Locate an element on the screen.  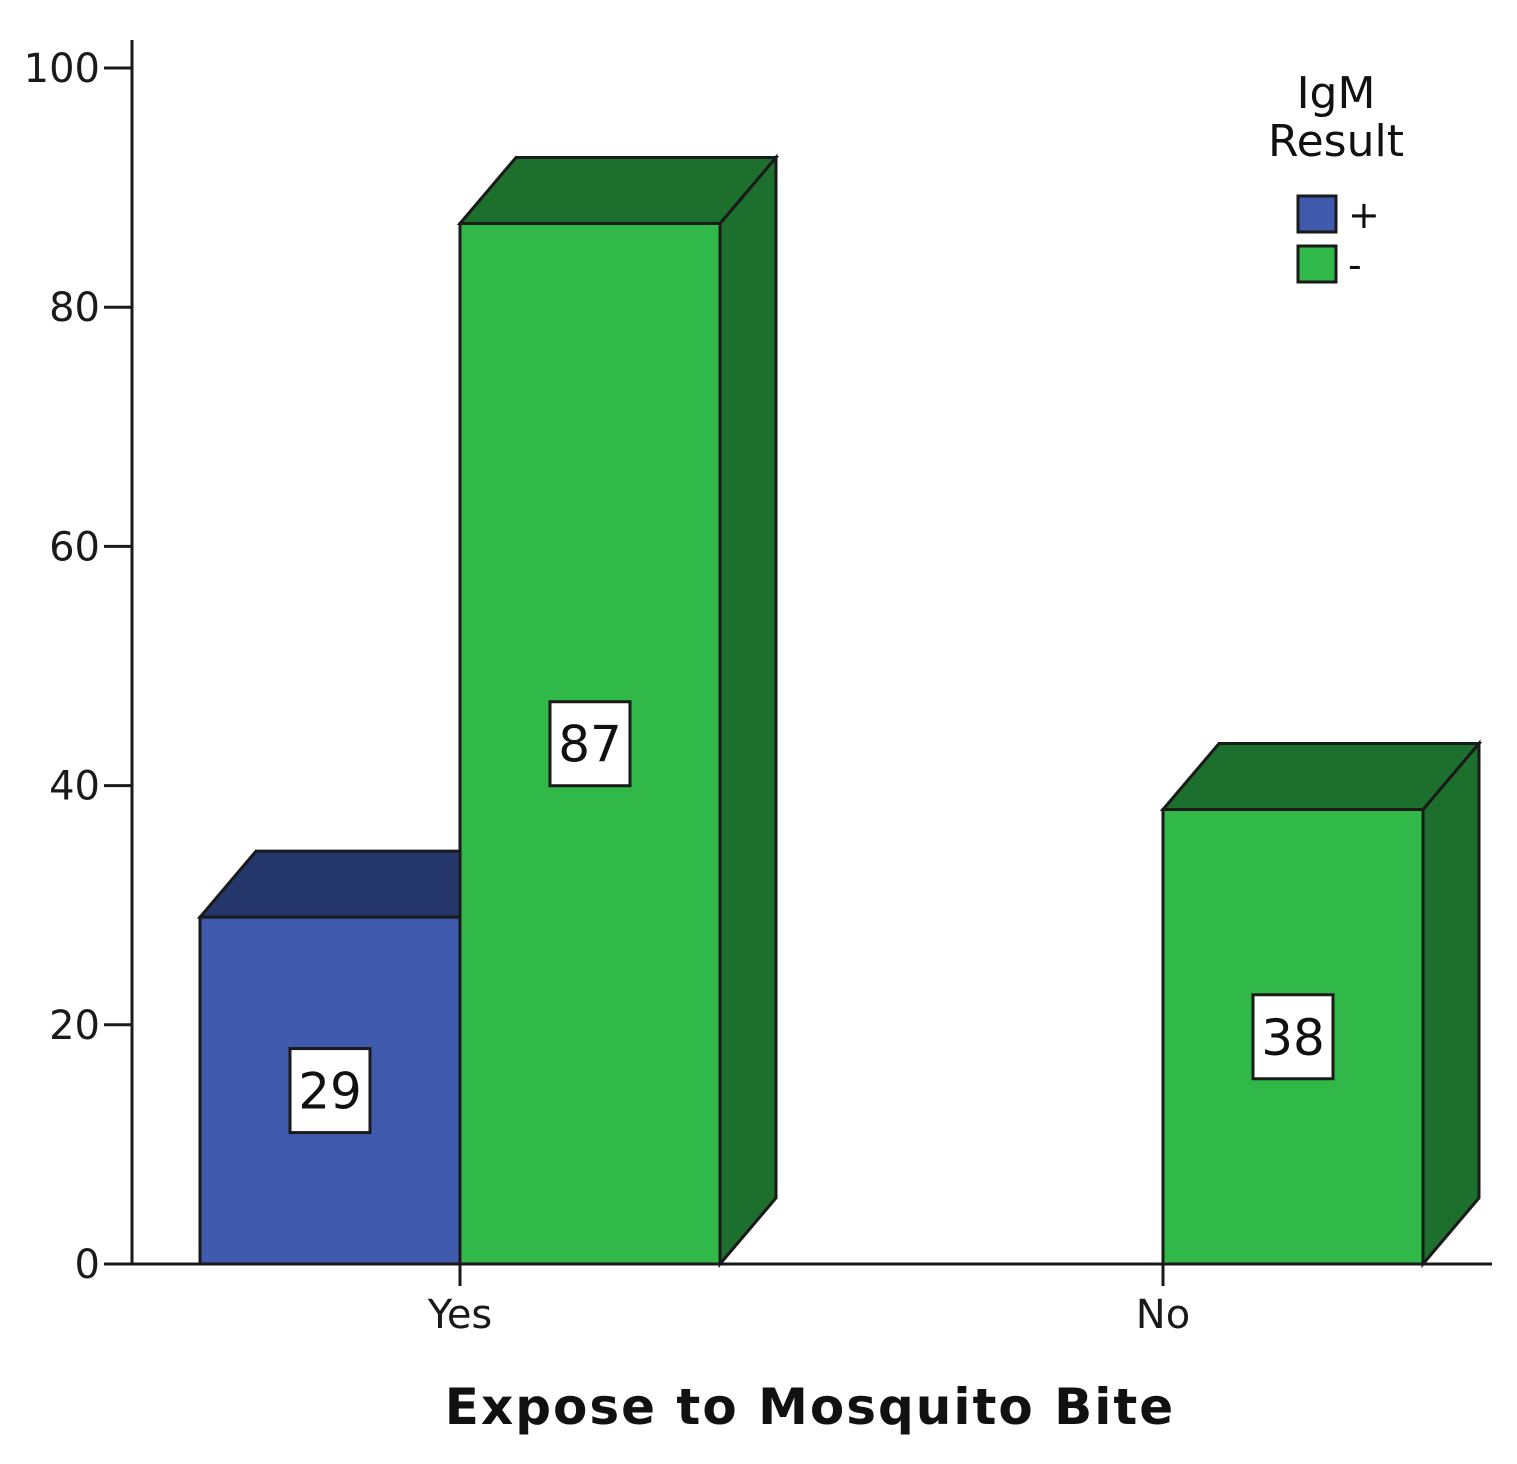
y-tick-label-40: 40 is located at coordinates (74, 787).